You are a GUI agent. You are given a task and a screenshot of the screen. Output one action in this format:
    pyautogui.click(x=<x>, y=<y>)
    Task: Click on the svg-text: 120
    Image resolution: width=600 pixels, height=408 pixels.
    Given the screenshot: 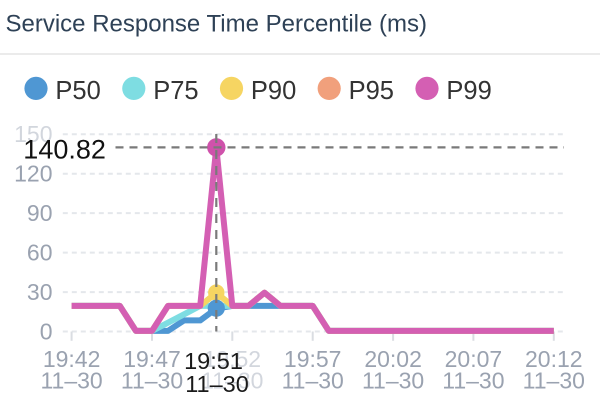 What is the action you would take?
    pyautogui.click(x=33, y=174)
    